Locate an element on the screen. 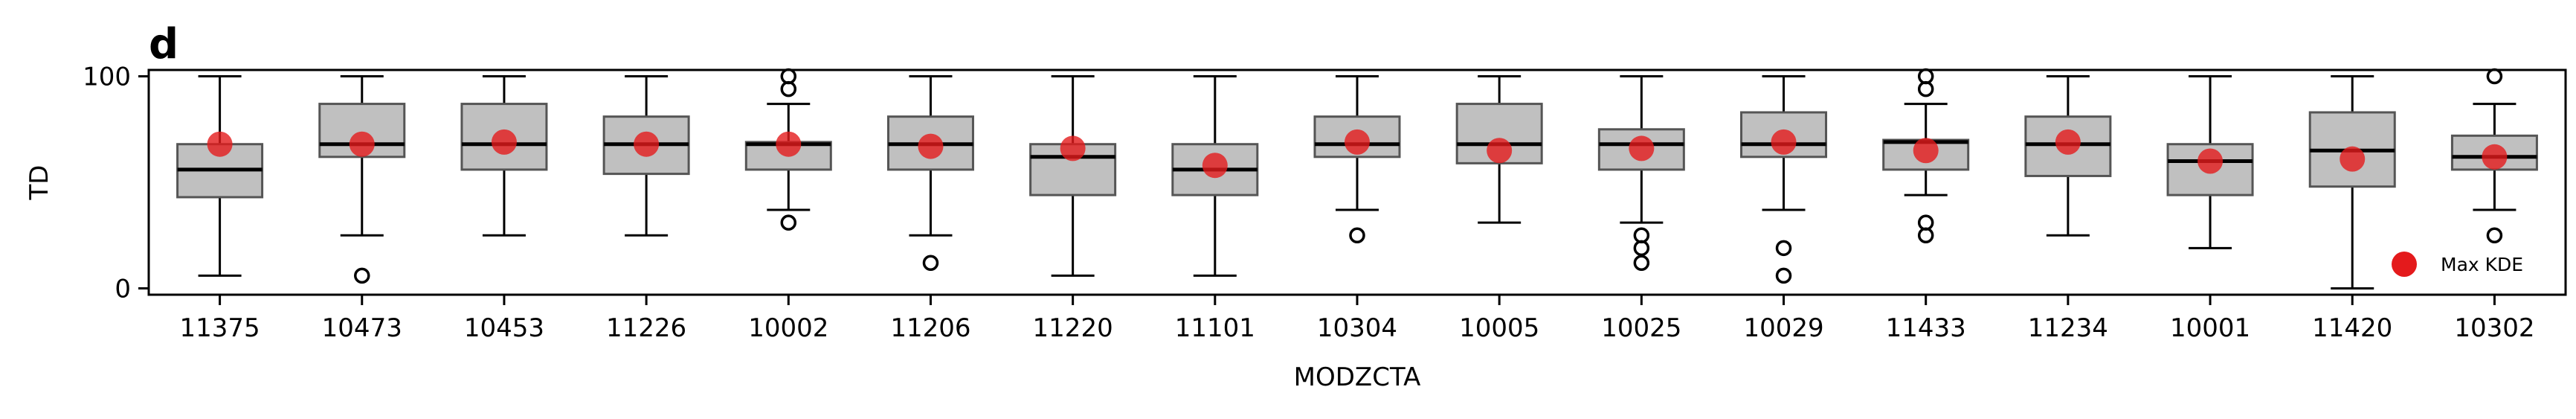  x-tick-label-10304: 10304 is located at coordinates (1357, 328).